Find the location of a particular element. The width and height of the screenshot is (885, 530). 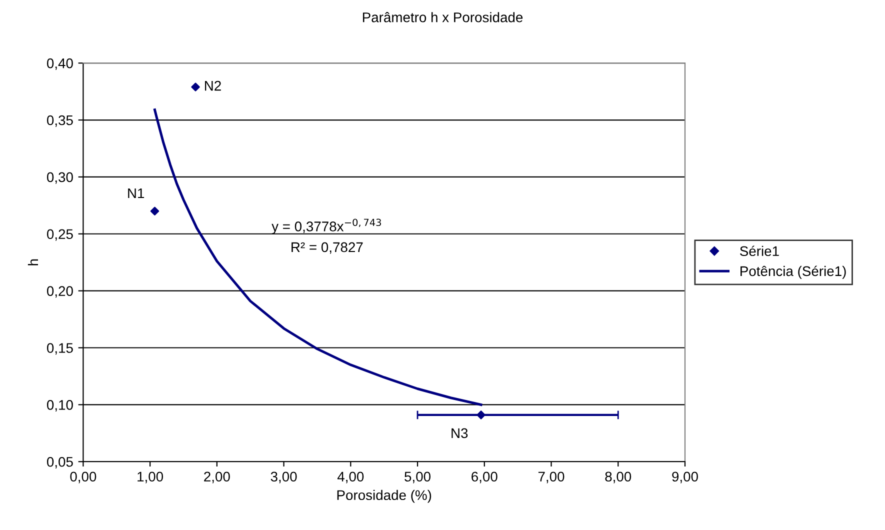

x-tick-label: 7,00 is located at coordinates (551, 478).